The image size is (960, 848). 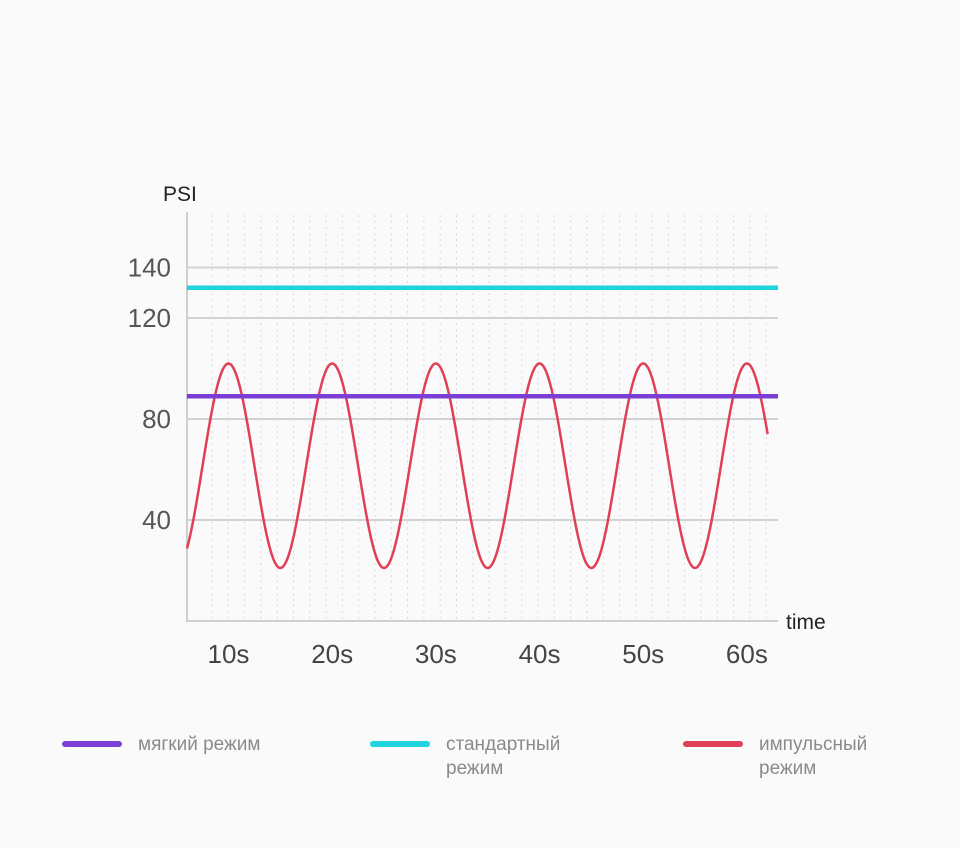 What do you see at coordinates (92, 744) in the screenshot?
I see `legend-swatch-soft` at bounding box center [92, 744].